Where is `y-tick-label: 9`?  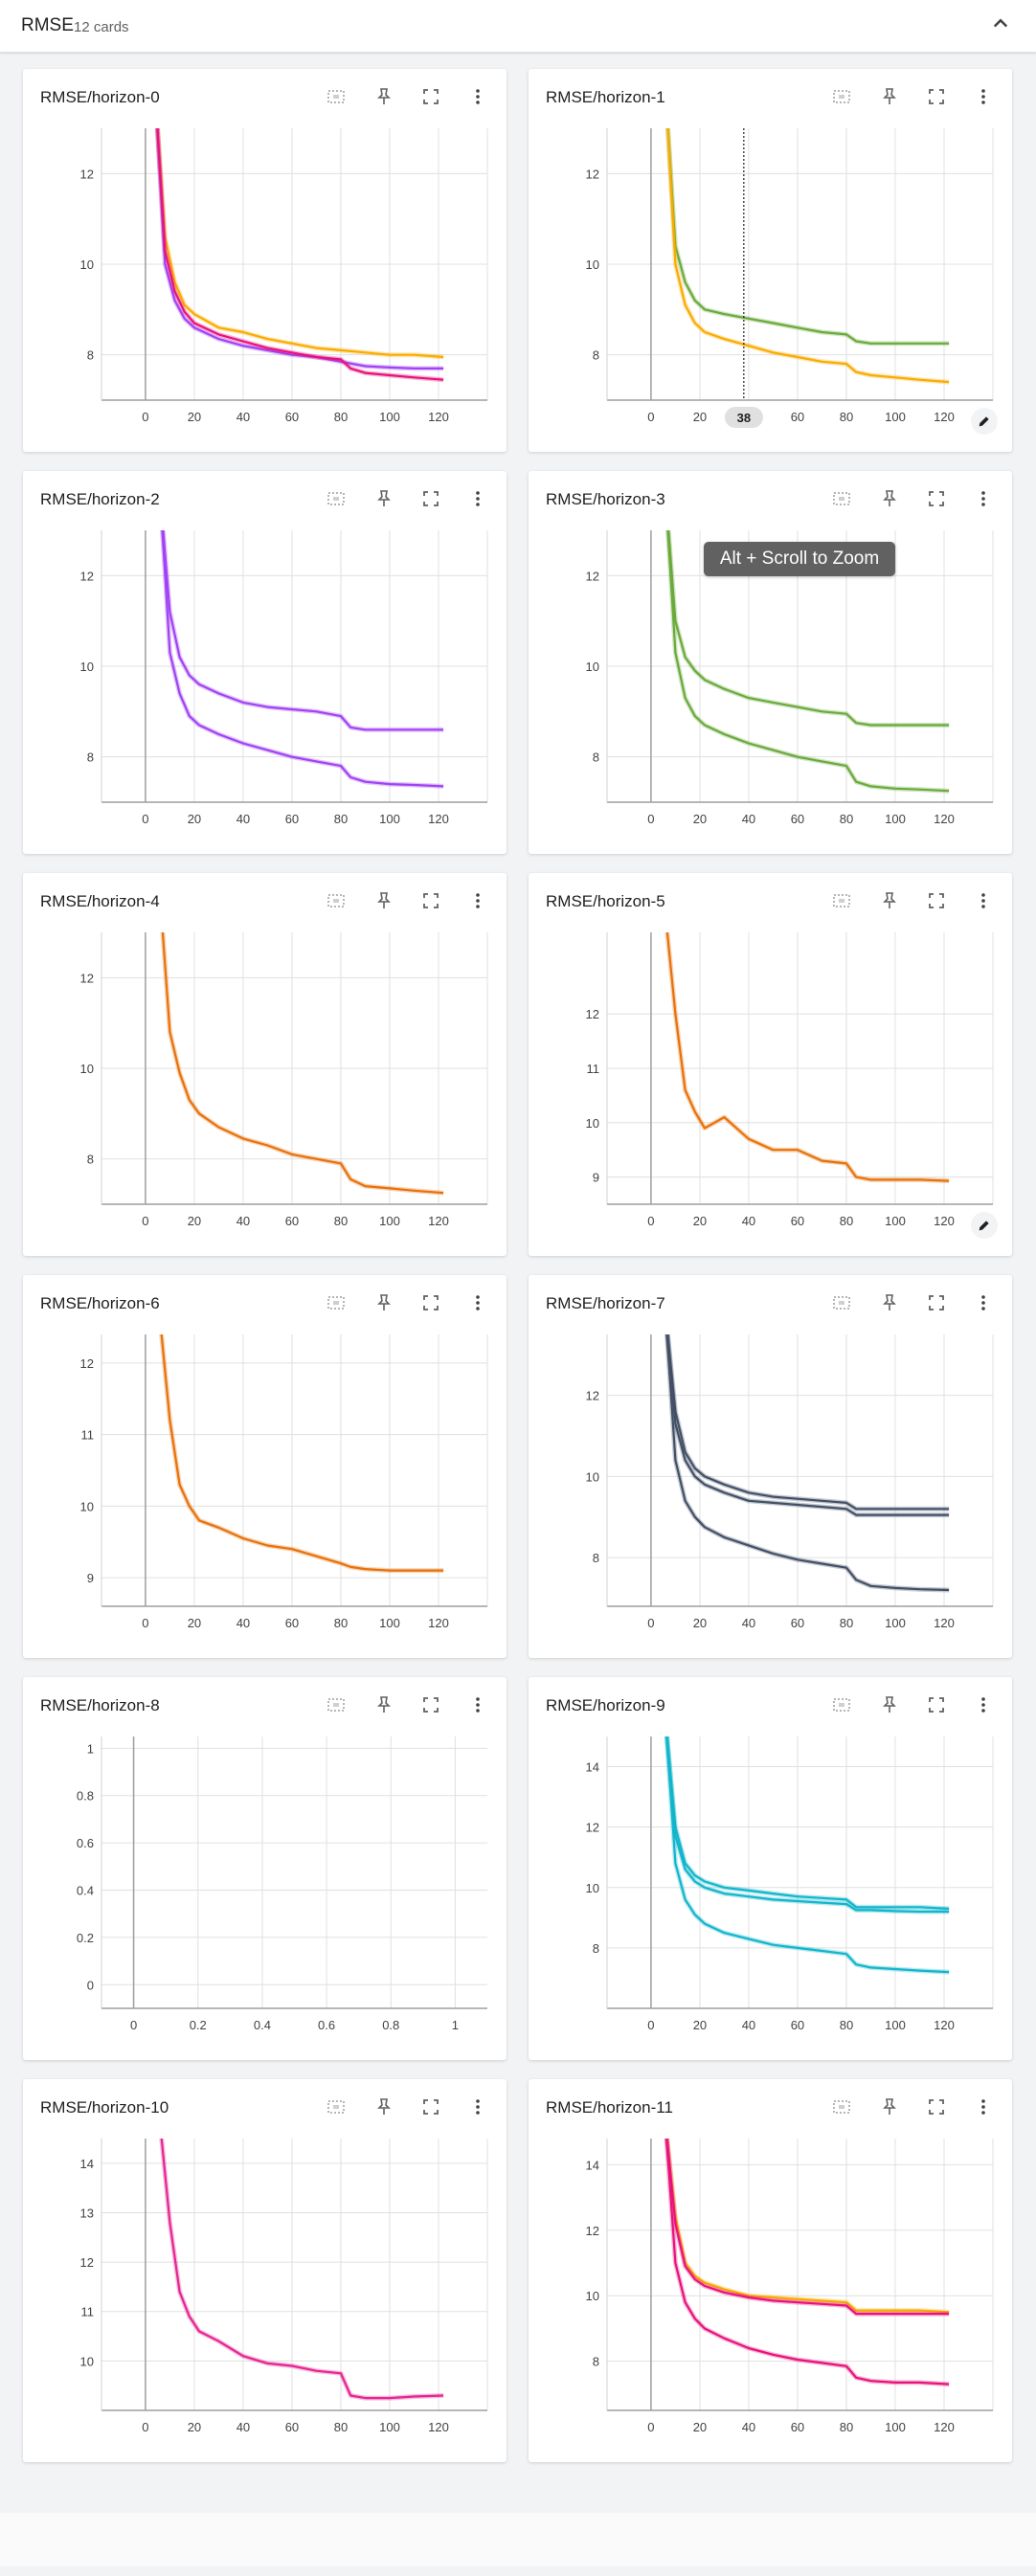
y-tick-label: 9 is located at coordinates (90, 1578).